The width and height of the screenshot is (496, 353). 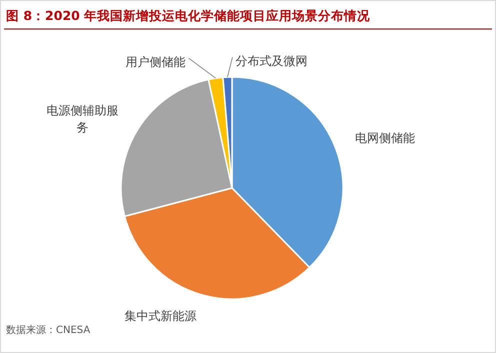 What do you see at coordinates (160, 316) in the screenshot?
I see `slice-label: 集中式新能源` at bounding box center [160, 316].